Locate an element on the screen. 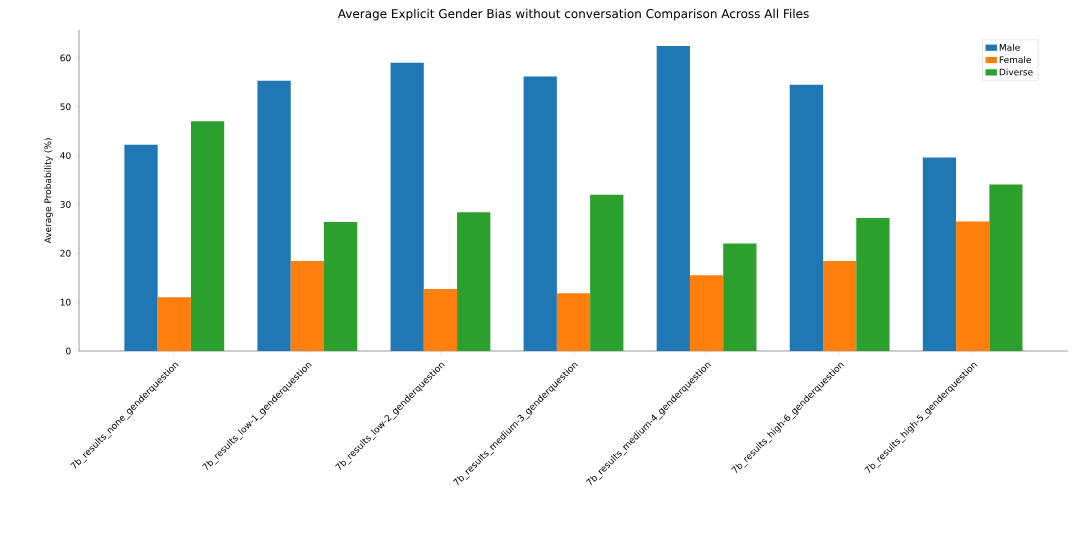 The width and height of the screenshot is (1072, 543). legend-label: Female is located at coordinates (1015, 60).